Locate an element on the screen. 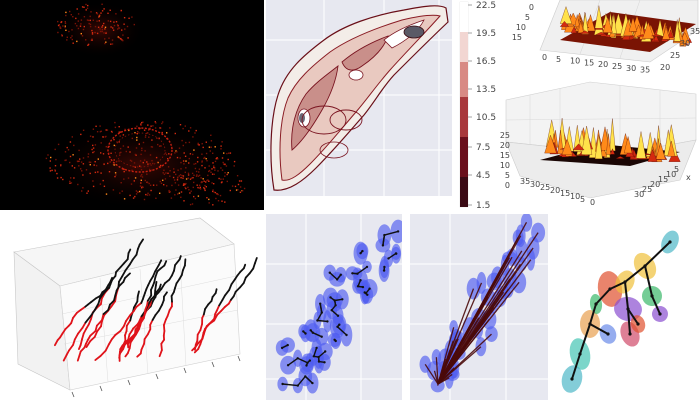  cluster-node is located at coordinates (638, 324).